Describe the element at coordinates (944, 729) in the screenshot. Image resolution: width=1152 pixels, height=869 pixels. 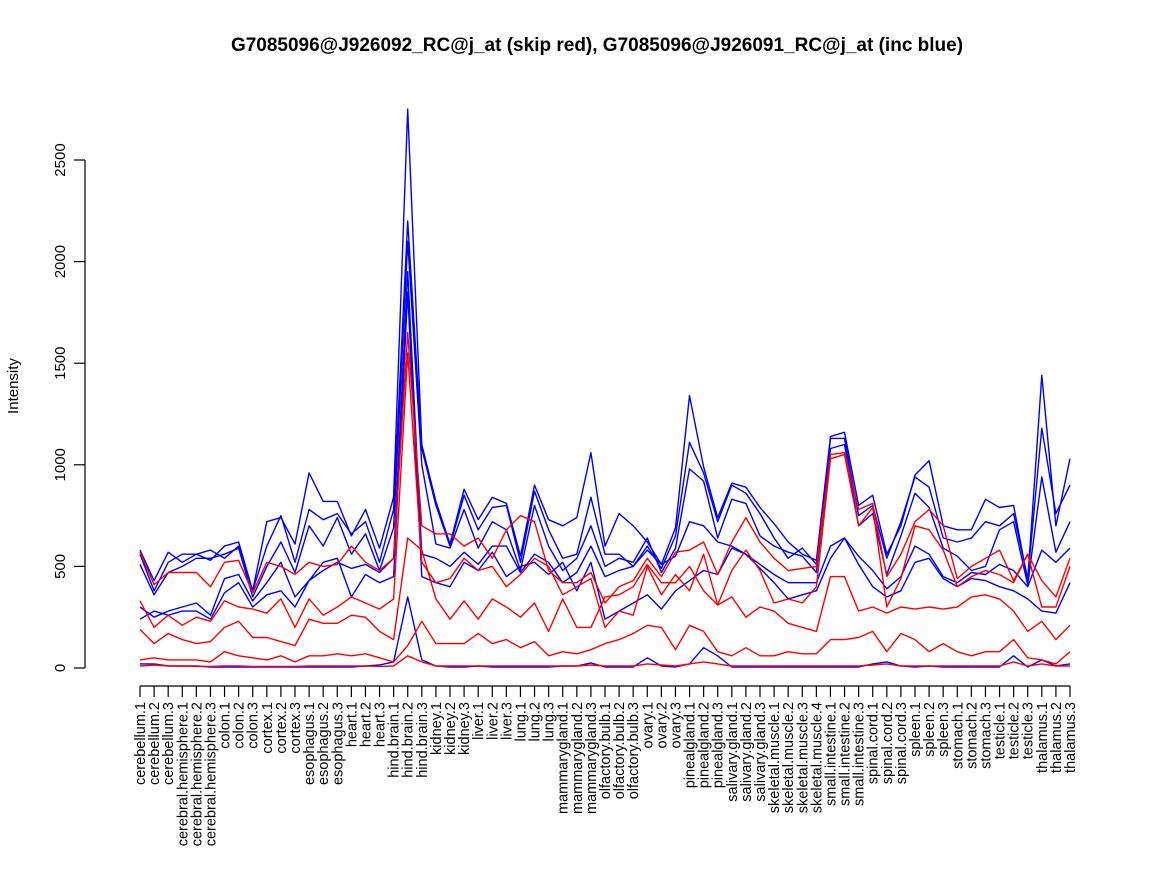
I see `x-tick-label: spleen.3` at that location.